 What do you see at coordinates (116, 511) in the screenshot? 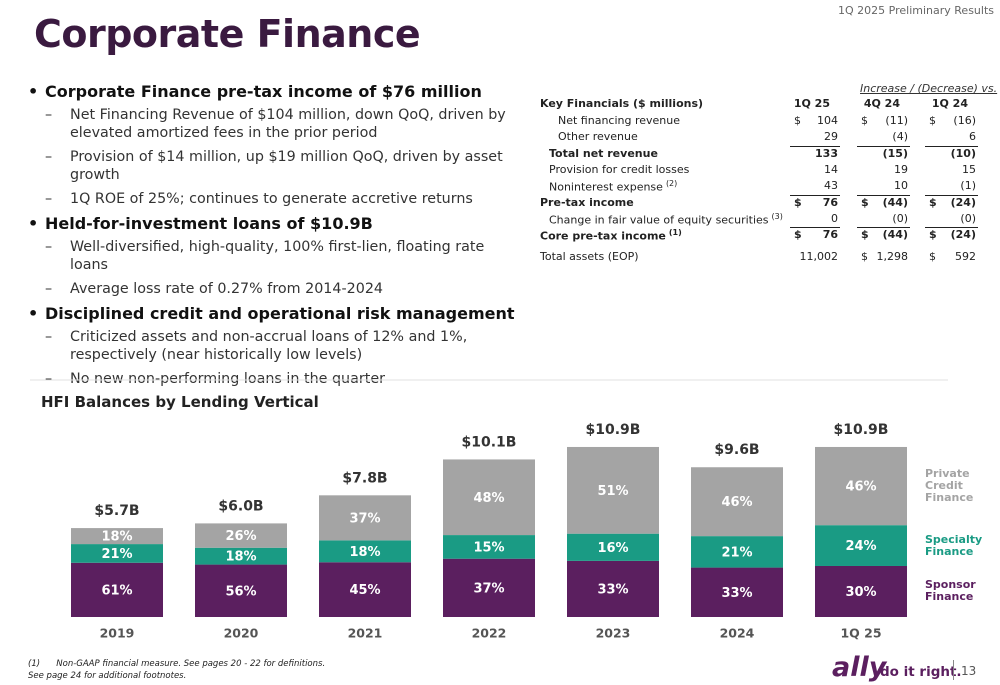
I see `total-label: $5.7B` at bounding box center [116, 511].